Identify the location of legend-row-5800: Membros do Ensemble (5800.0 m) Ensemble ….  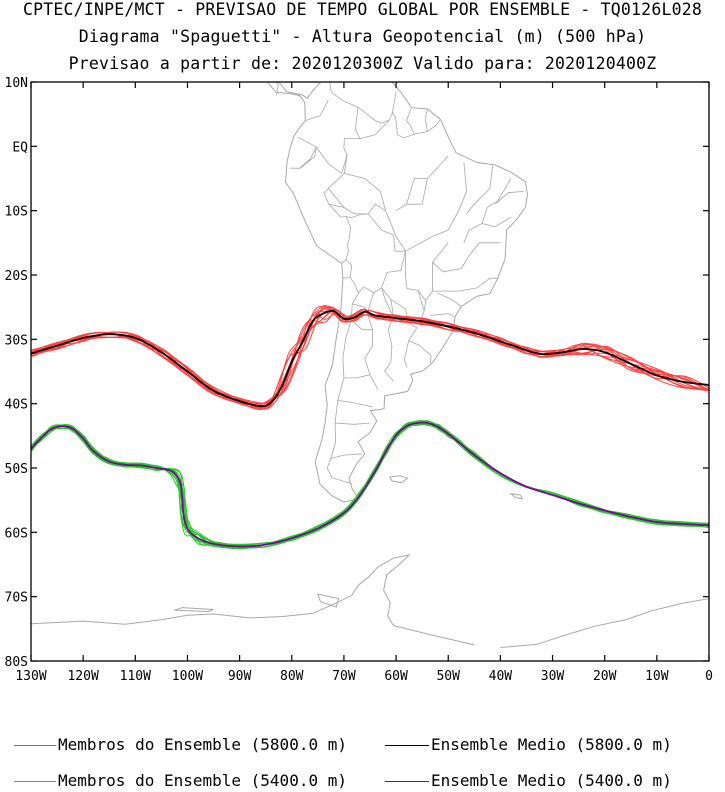
(362, 745).